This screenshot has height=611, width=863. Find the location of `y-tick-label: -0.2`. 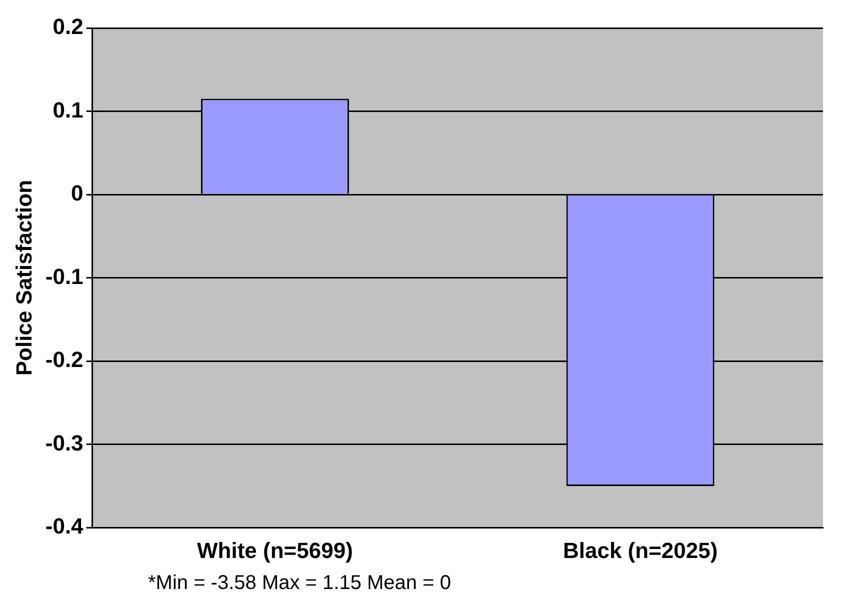

y-tick-label: -0.2 is located at coordinates (64, 359).